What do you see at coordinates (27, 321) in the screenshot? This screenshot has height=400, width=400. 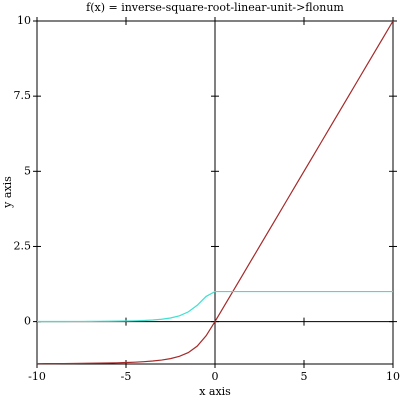 I see `y-tick-label: 0` at bounding box center [27, 321].